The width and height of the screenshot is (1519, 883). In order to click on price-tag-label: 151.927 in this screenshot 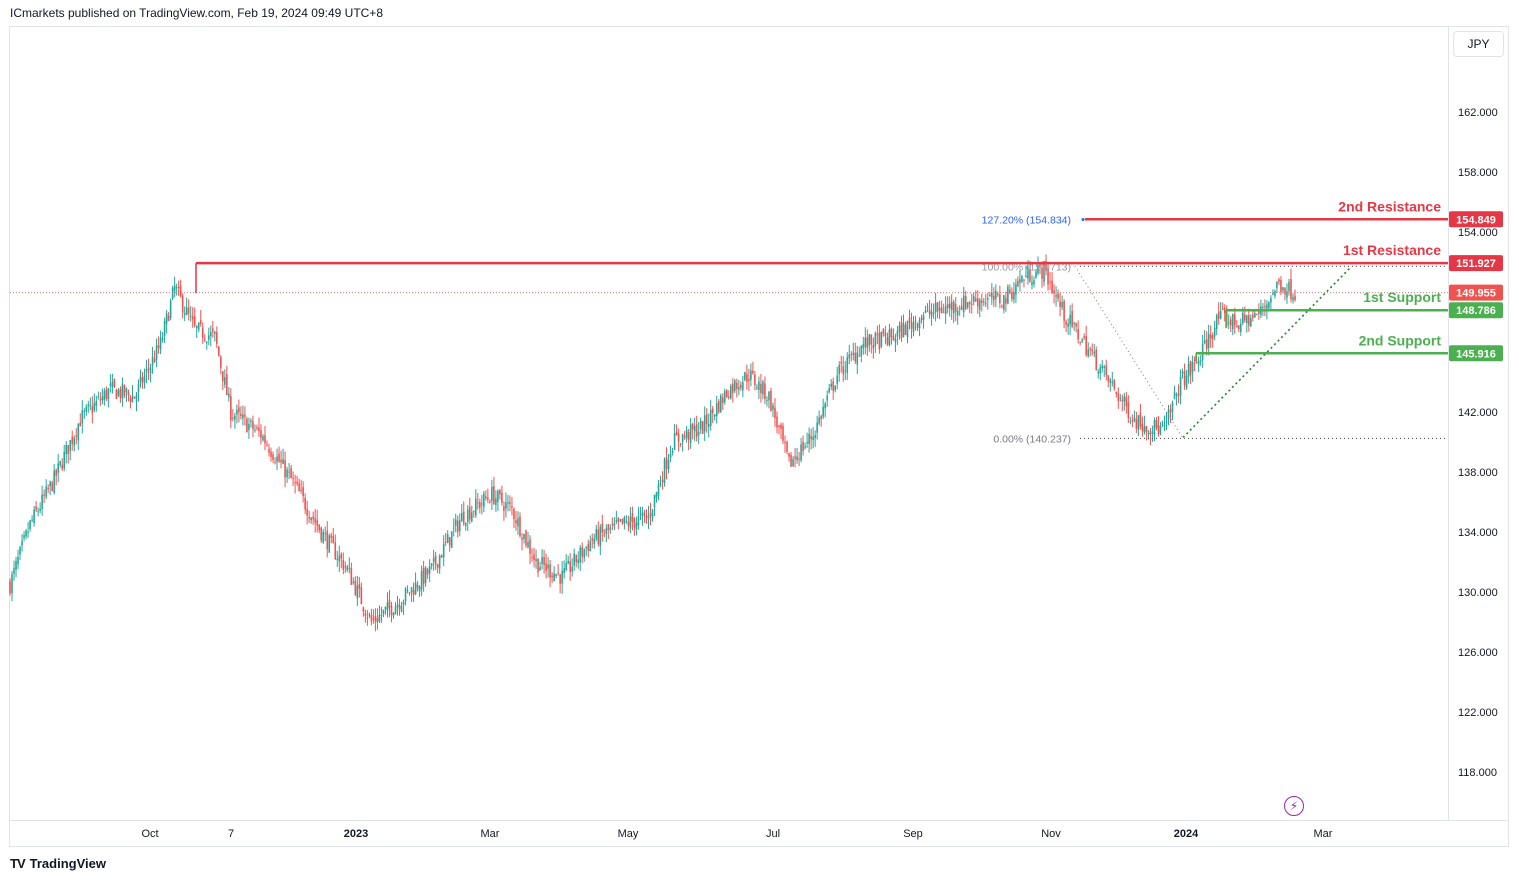, I will do `click(1476, 264)`.